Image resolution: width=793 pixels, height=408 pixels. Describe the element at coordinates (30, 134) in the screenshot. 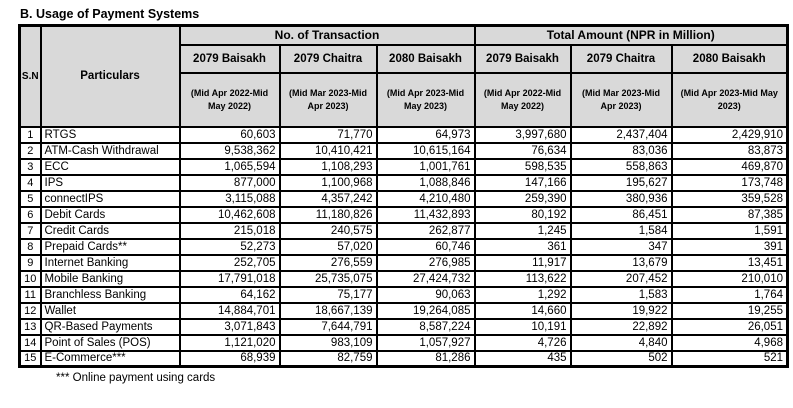

I see `sn-cell: 1` at that location.